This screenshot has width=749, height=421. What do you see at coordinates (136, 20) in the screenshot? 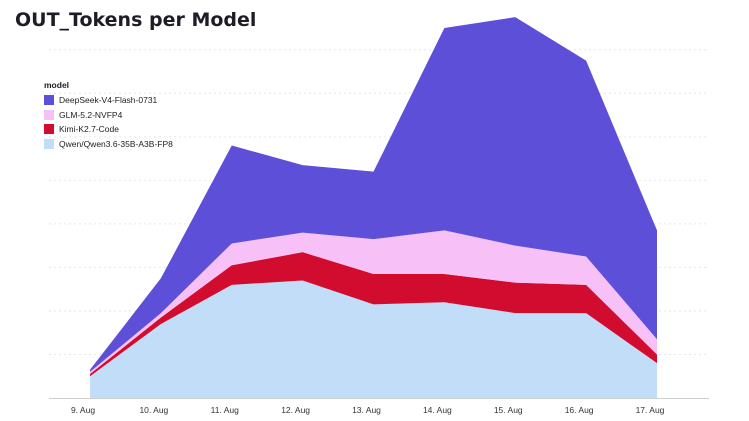
I see `chart-title: OUT_Tokens per Model` at bounding box center [136, 20].